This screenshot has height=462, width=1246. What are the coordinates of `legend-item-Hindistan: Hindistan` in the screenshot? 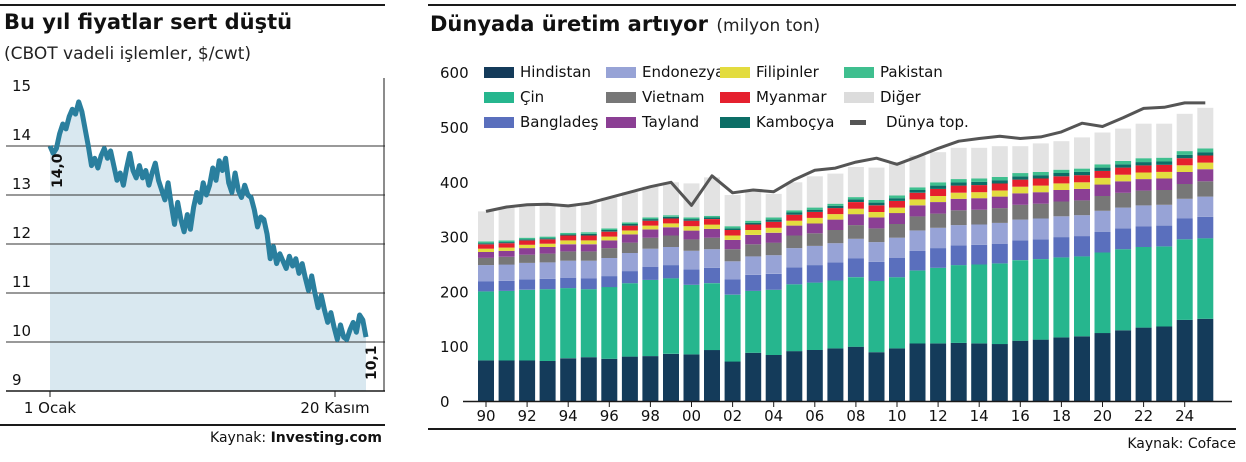 It's located at (537, 72).